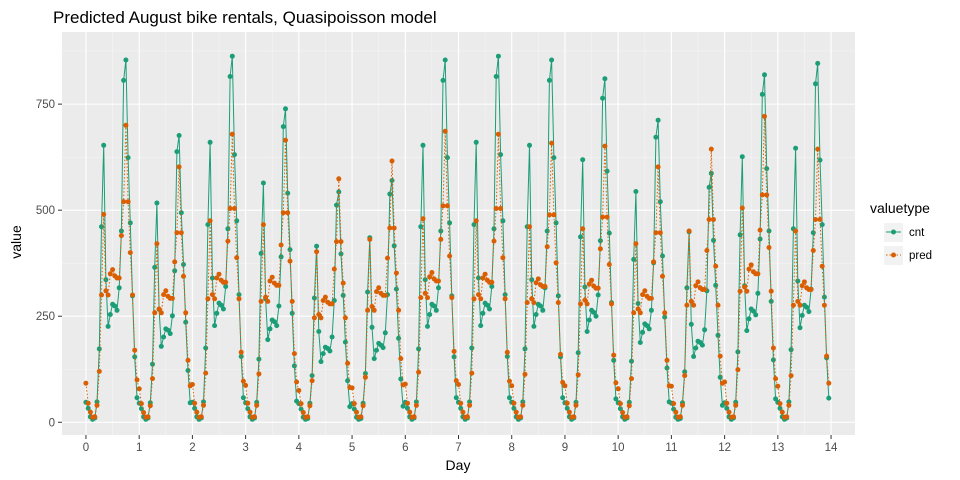  Describe the element at coordinates (831, 448) in the screenshot. I see `x-tick-label: 14` at that location.